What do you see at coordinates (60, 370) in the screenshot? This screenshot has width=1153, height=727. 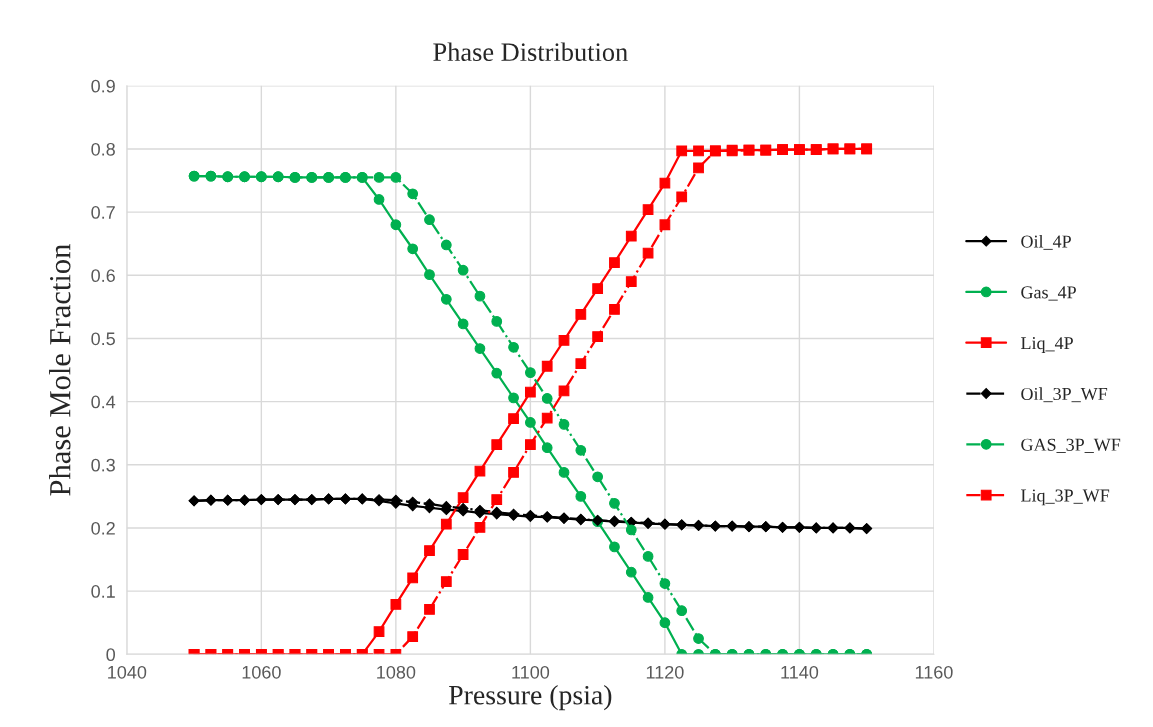 I see `y-axis-title: Phase Mole Fraction` at bounding box center [60, 370].